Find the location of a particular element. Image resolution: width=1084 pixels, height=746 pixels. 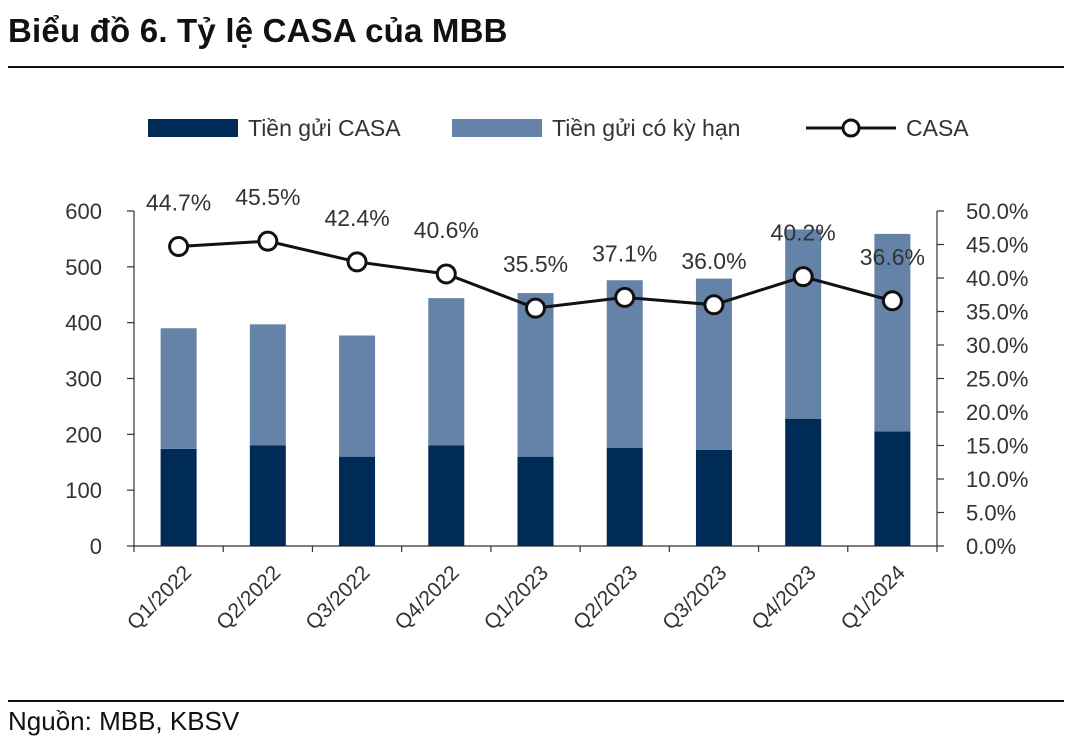

casa-ratio-label: 37.1% is located at coordinates (624, 253).